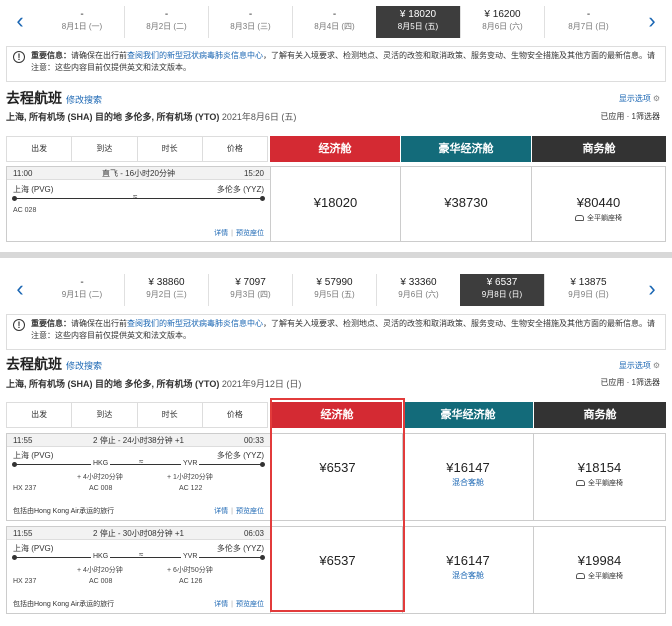 Image resolution: width=672 pixels, height=626 pixels. I want to click on flight-links: 详情 | 预览座位, so click(239, 233).